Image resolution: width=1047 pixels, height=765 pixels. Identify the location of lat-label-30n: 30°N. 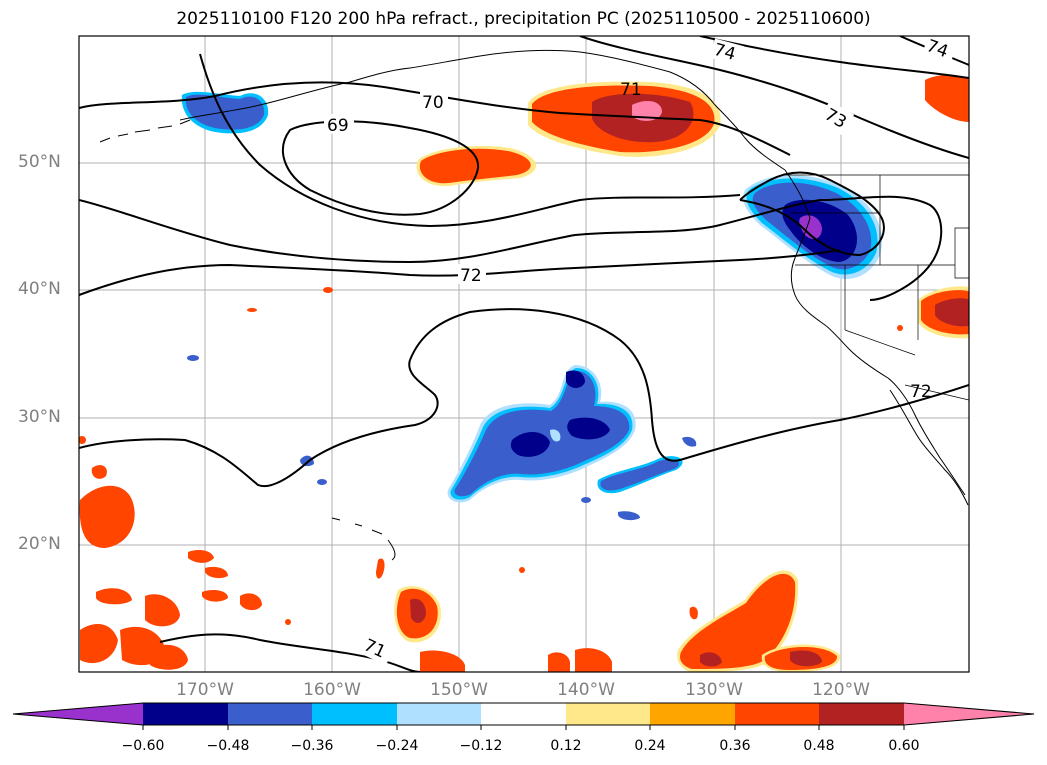
(39, 417).